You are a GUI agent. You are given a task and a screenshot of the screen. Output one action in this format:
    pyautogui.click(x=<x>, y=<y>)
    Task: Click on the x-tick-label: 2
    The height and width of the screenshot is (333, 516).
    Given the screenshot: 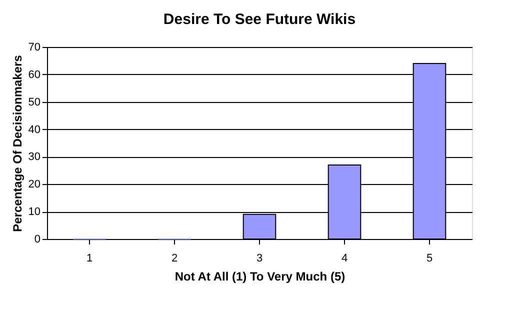 What is the action you would take?
    pyautogui.click(x=174, y=258)
    